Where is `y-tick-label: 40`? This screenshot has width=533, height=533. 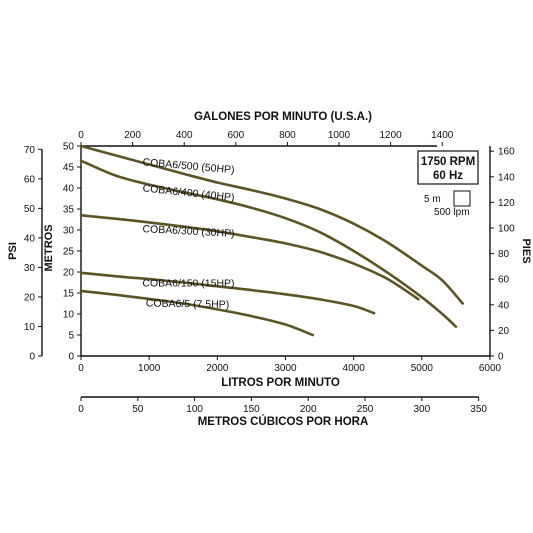
y-tick-label: 40 is located at coordinates (69, 189).